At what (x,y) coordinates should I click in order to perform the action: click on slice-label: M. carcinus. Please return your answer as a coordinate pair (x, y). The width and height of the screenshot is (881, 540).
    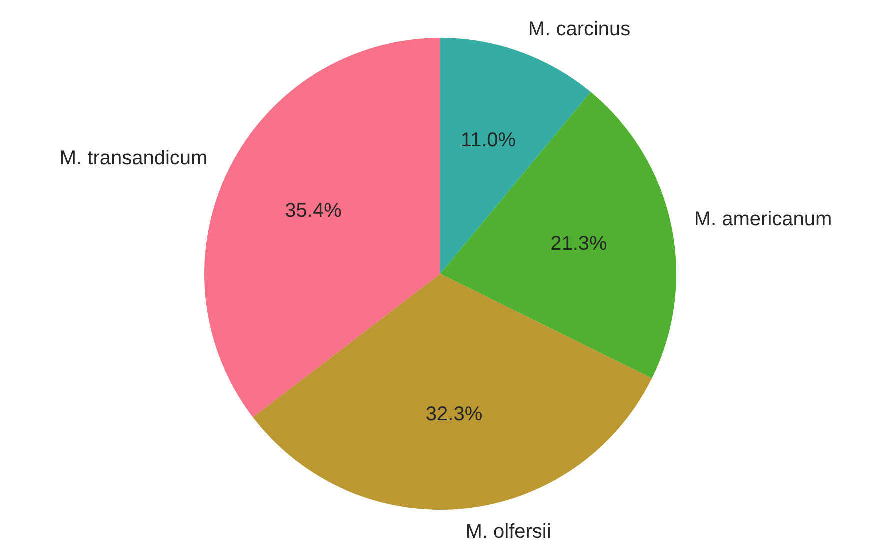
    Looking at the image, I should click on (579, 29).